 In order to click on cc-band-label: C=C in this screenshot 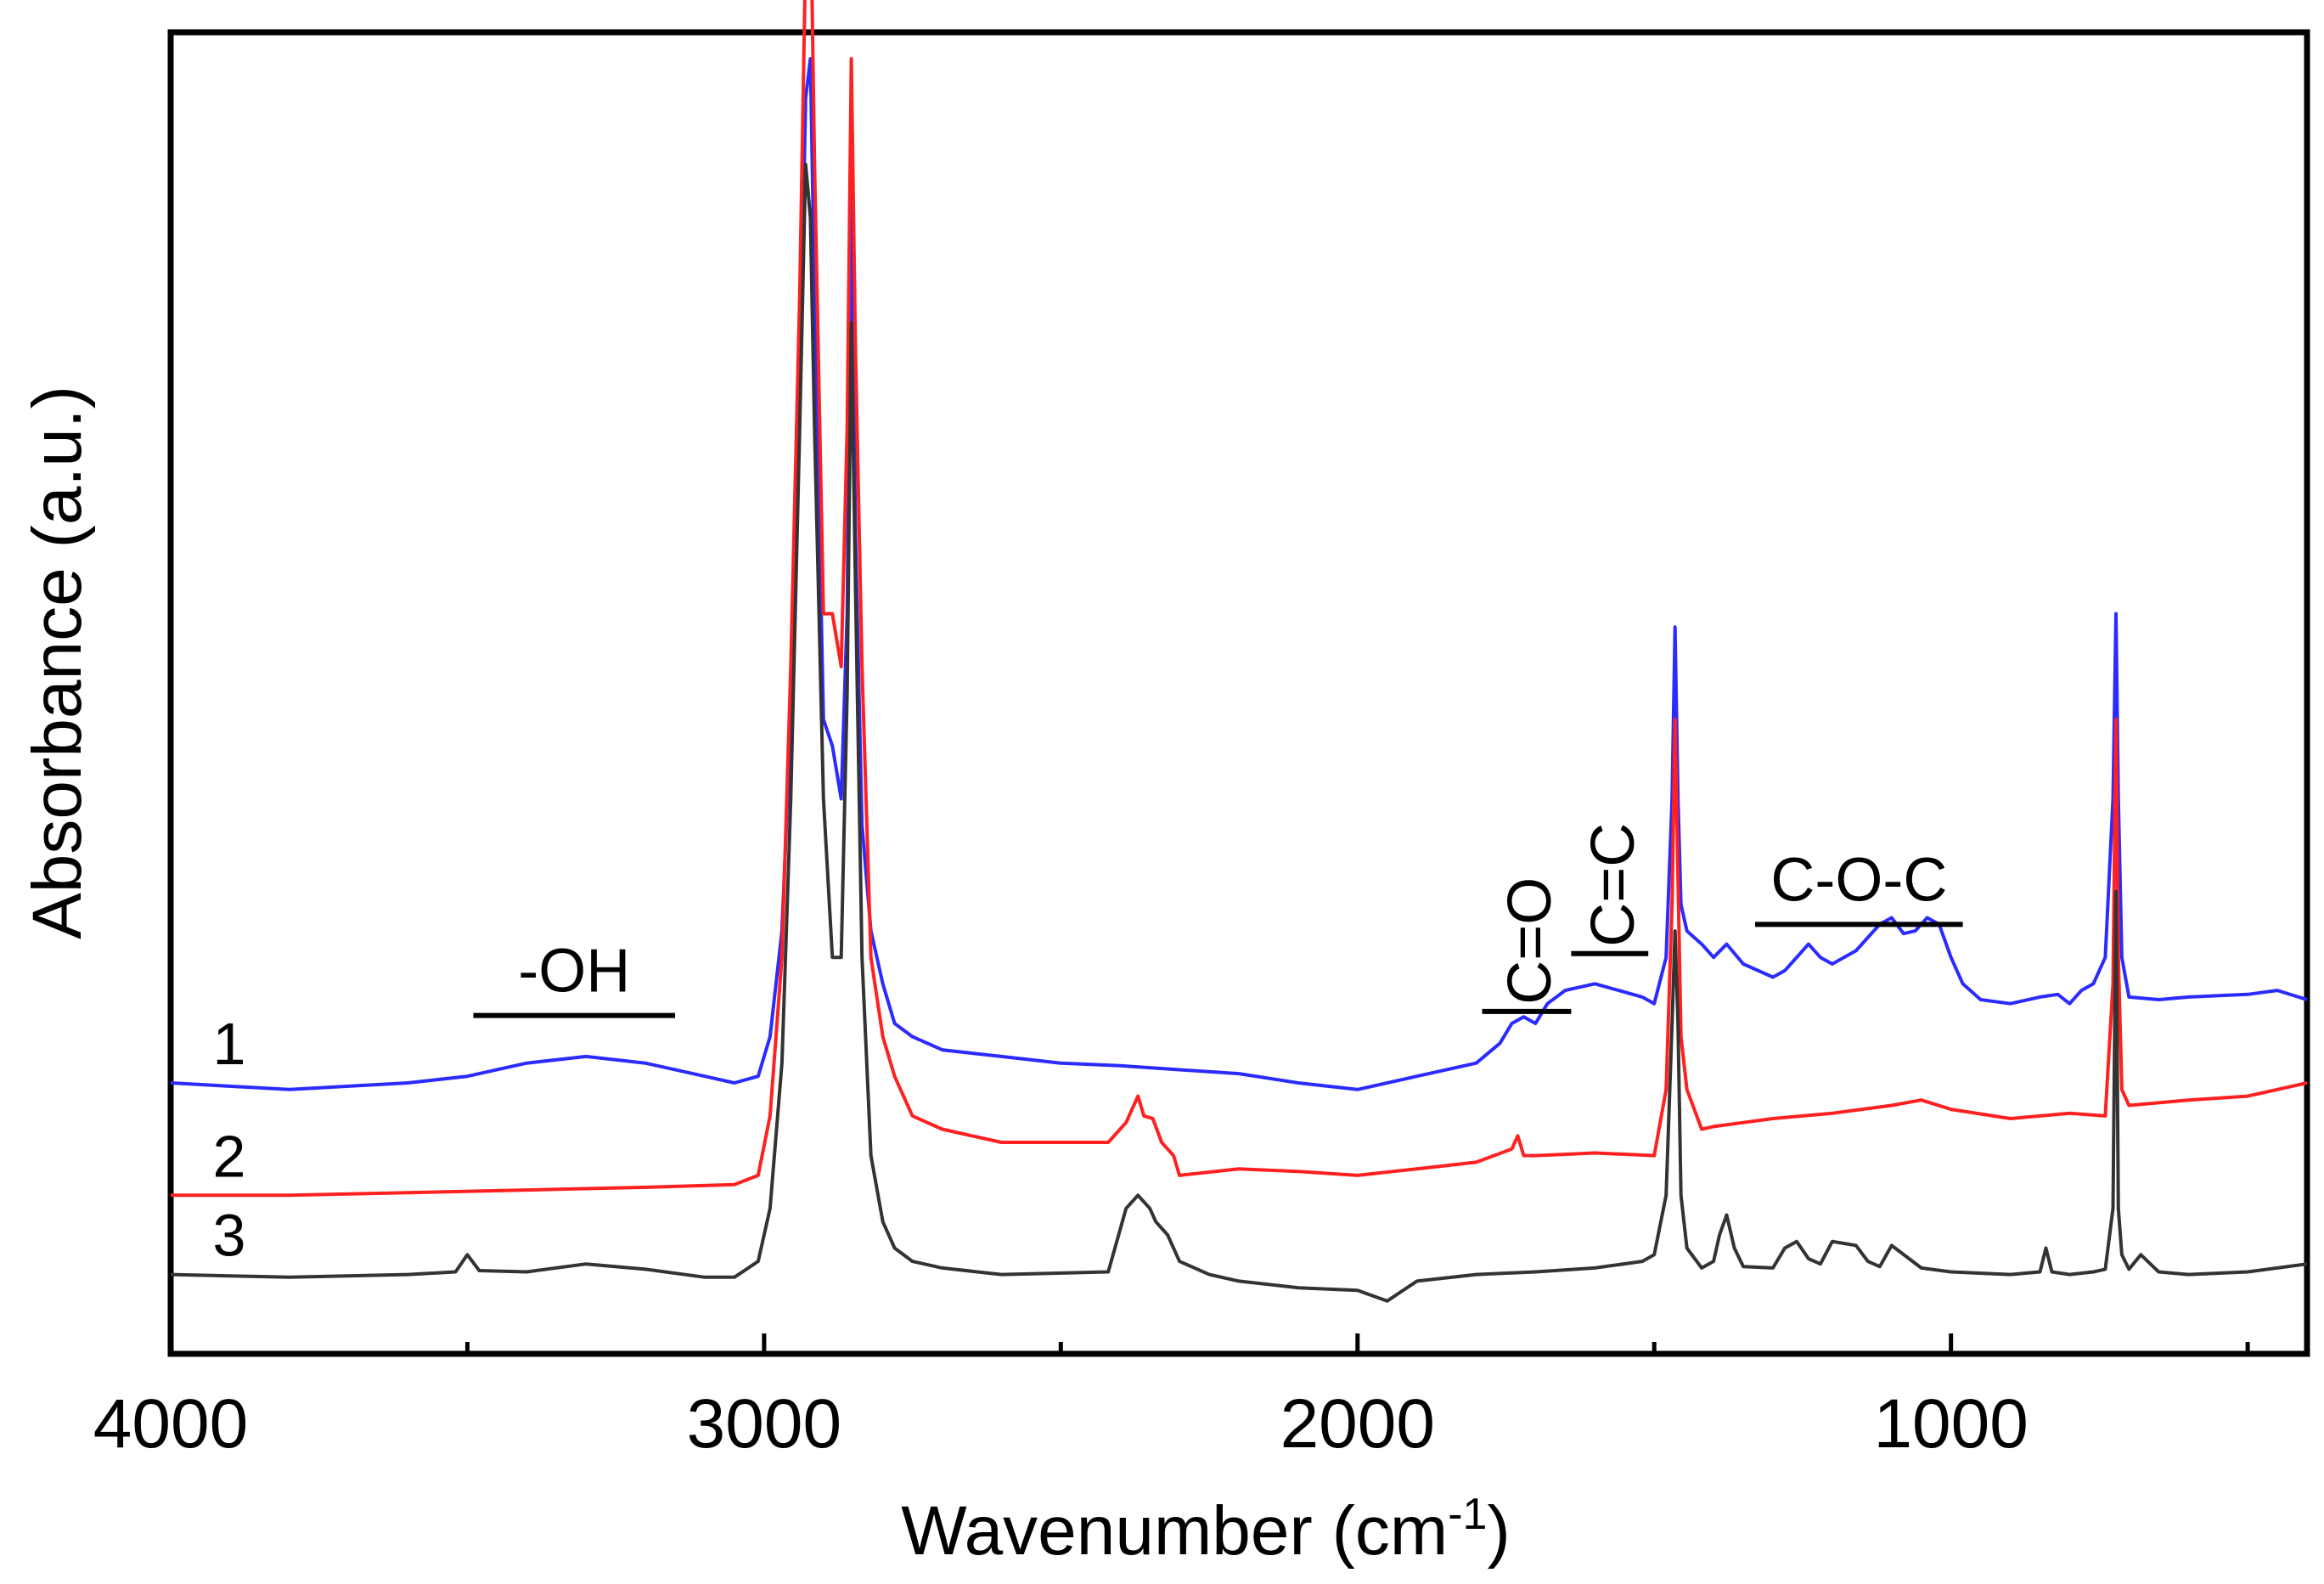, I will do `click(1613, 885)`.